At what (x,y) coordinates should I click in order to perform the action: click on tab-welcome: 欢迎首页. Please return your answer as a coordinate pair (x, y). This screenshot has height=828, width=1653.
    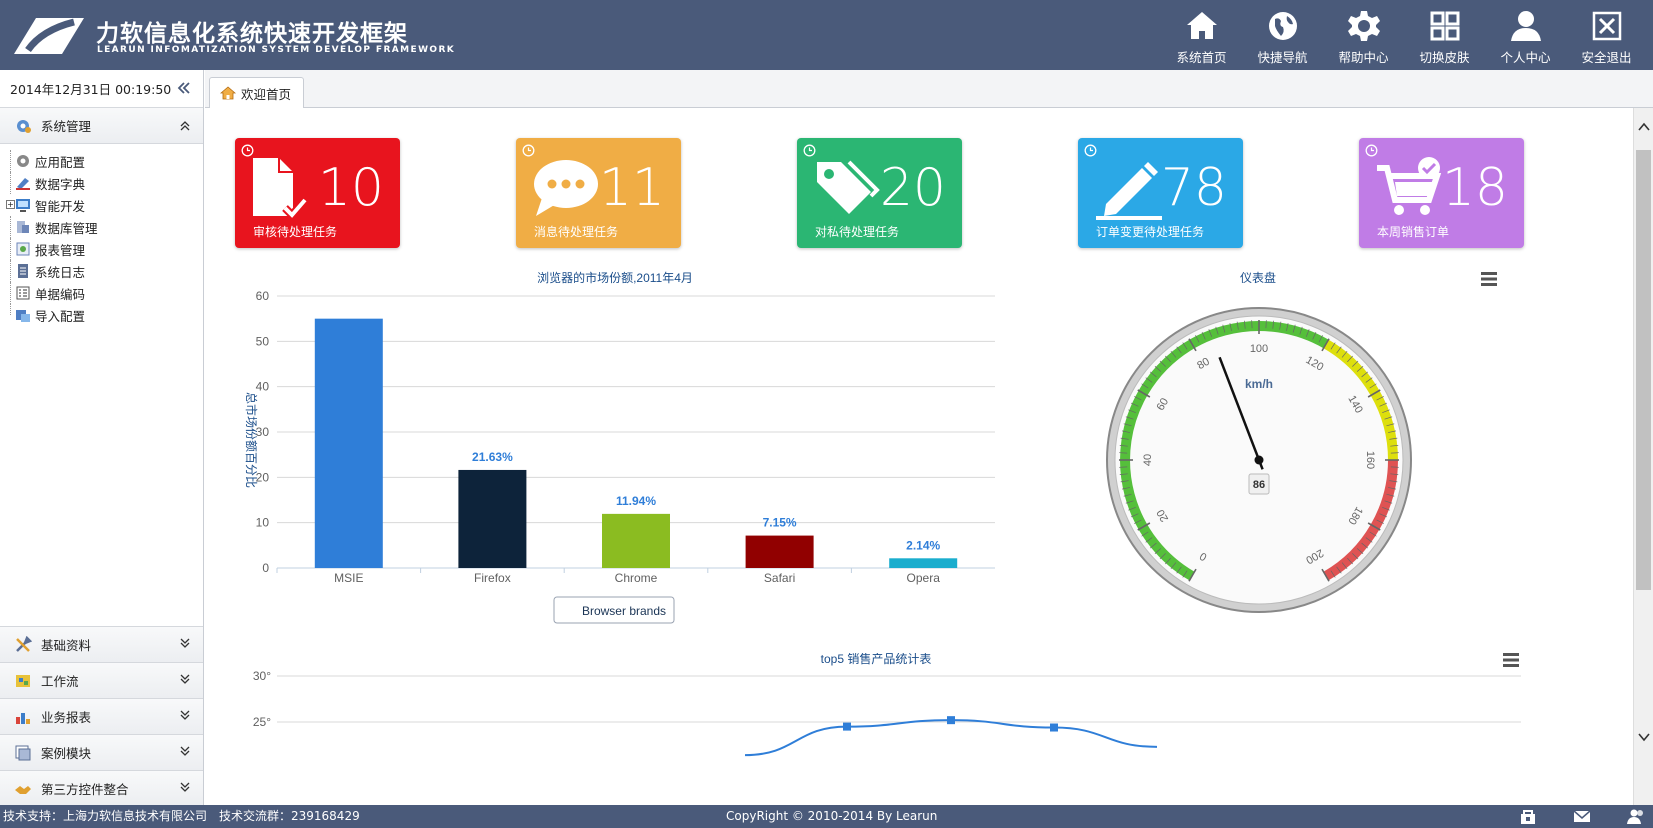
    Looking at the image, I should click on (257, 92).